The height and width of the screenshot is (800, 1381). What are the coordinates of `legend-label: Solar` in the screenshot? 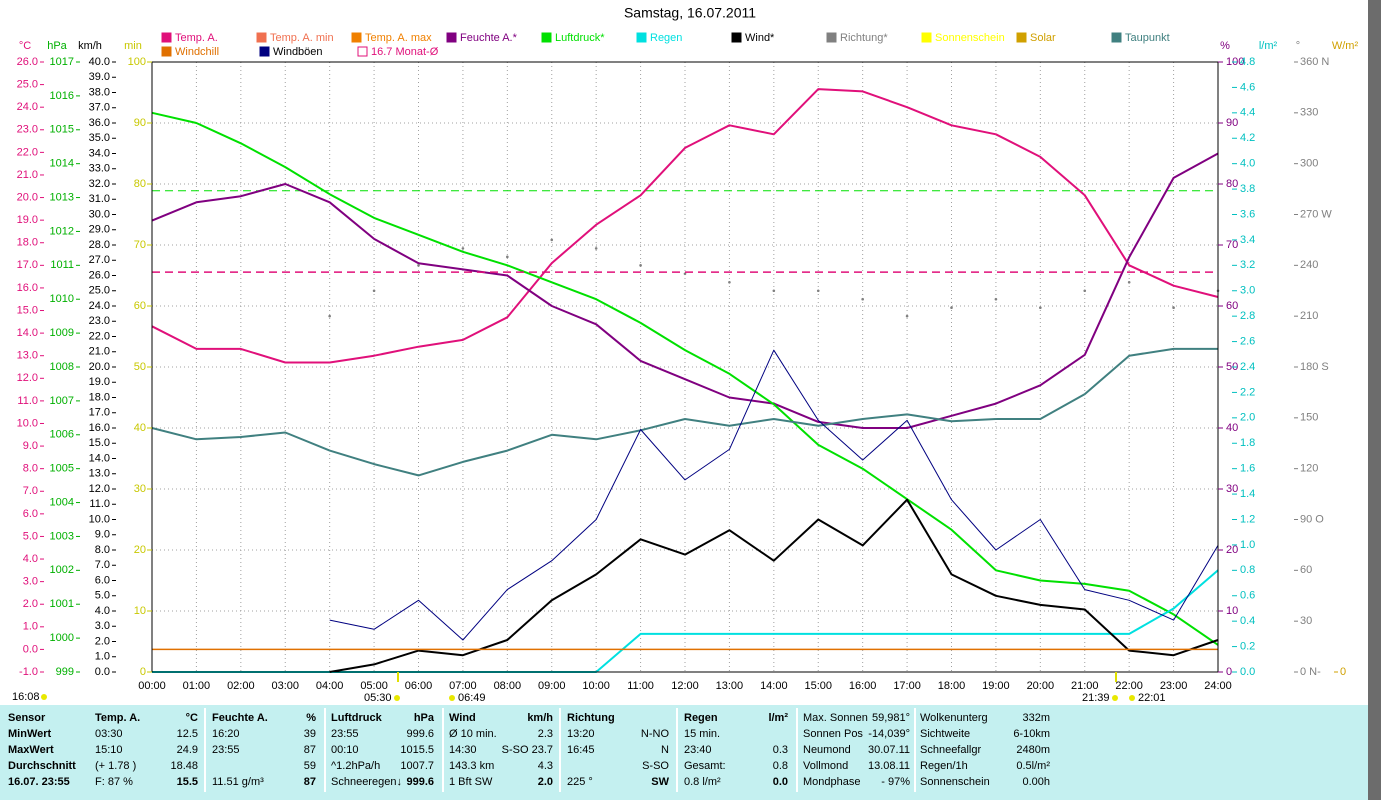 It's located at (1043, 38).